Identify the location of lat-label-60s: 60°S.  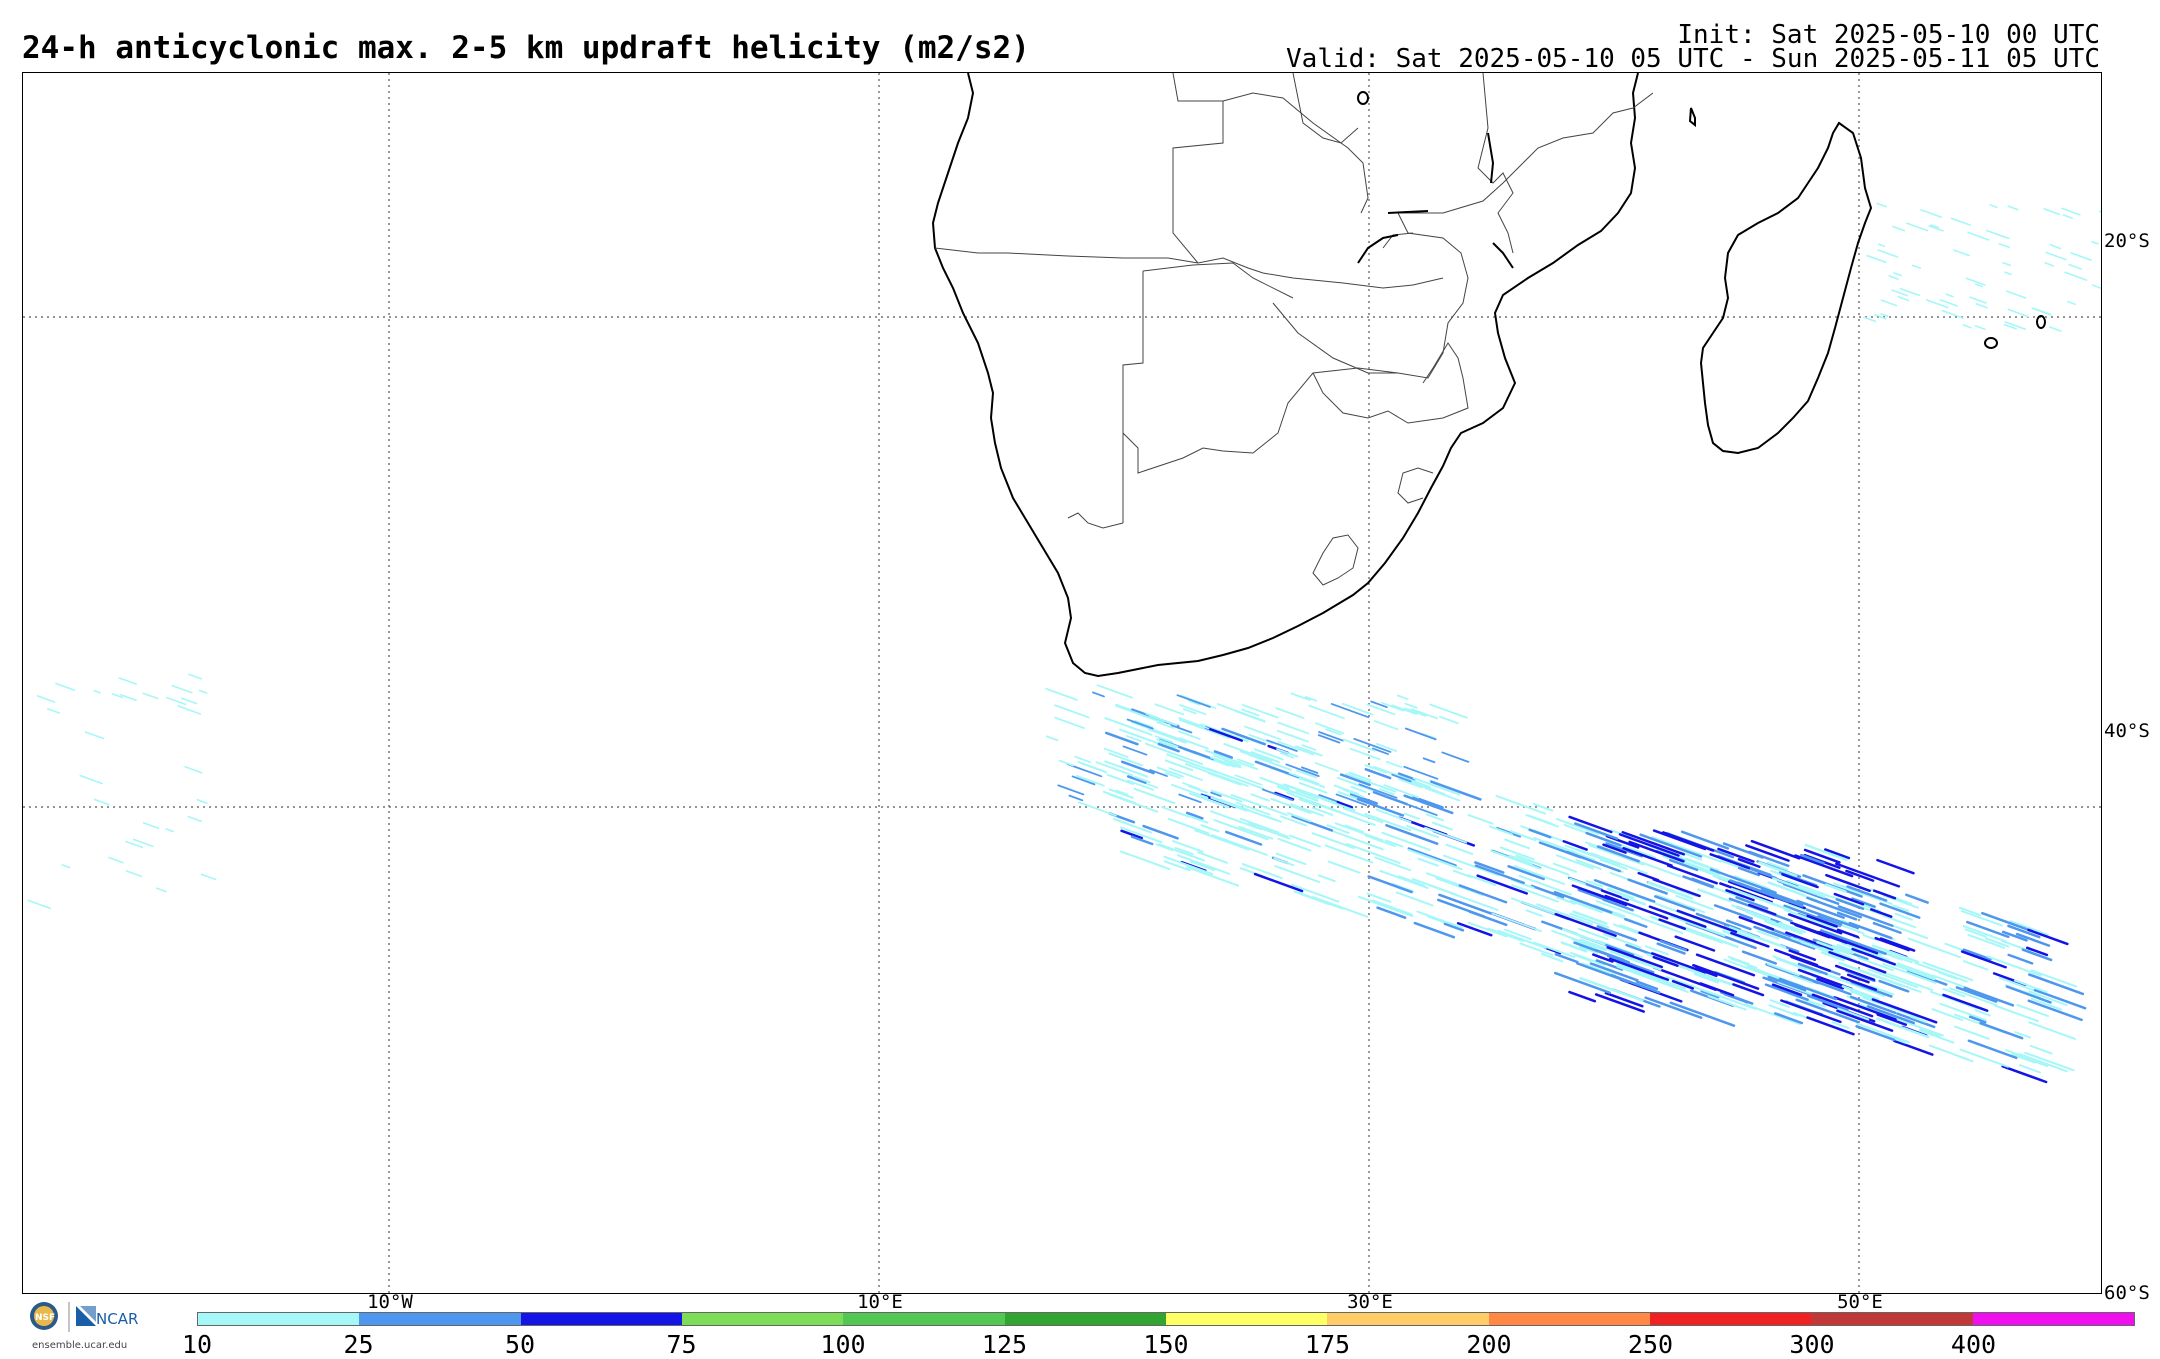
(2127, 1293).